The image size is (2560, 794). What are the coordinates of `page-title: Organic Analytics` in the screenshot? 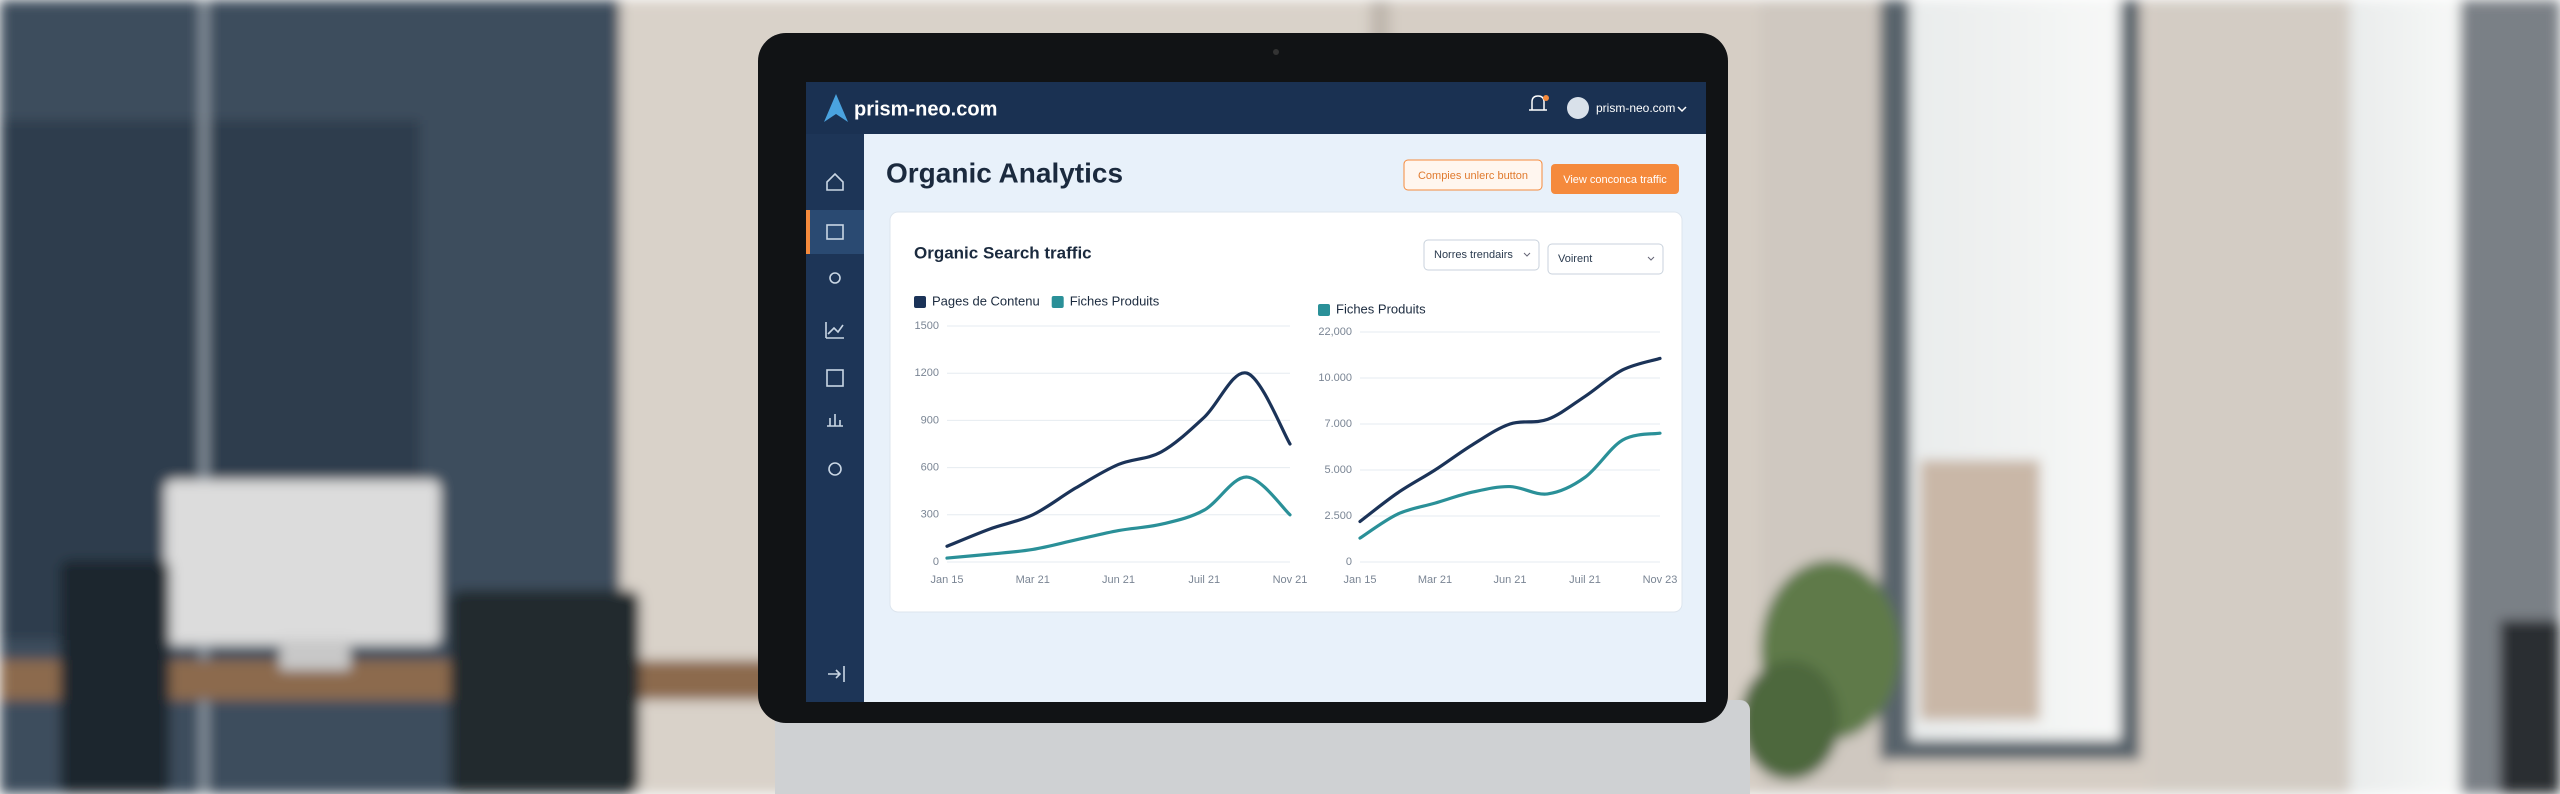 It's located at (1004, 172).